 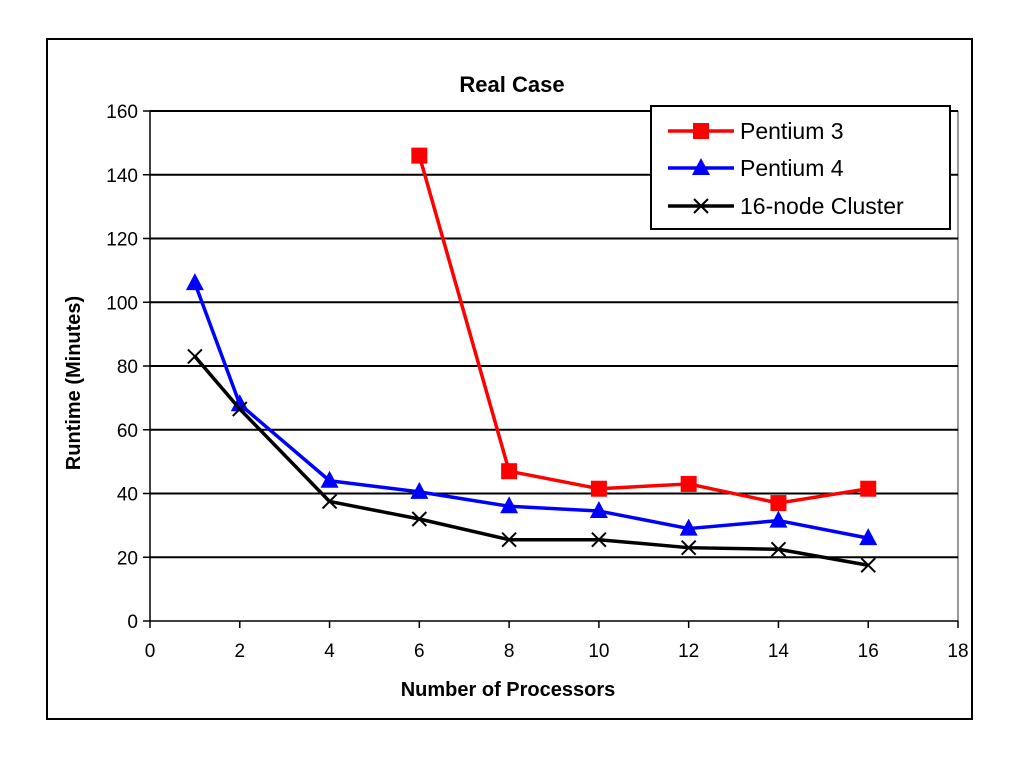 I want to click on legend-item-16-node-cluster: 16-node Cluster, so click(x=786, y=206).